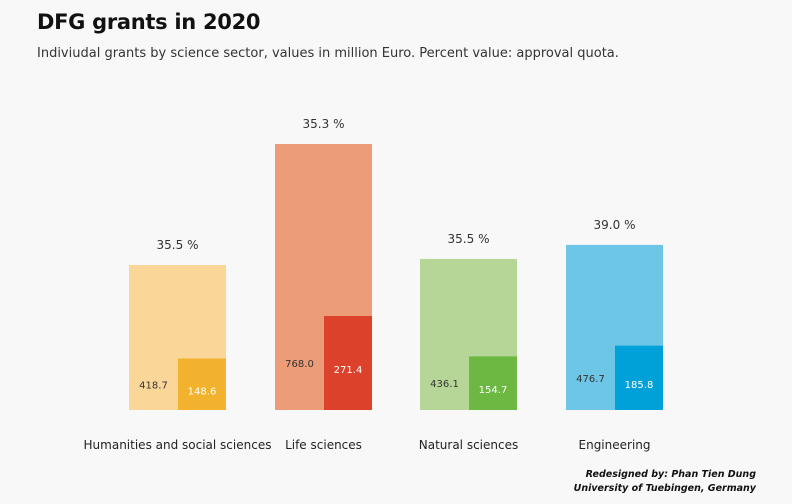  I want to click on value-label-approved: 185.8, so click(639, 385).